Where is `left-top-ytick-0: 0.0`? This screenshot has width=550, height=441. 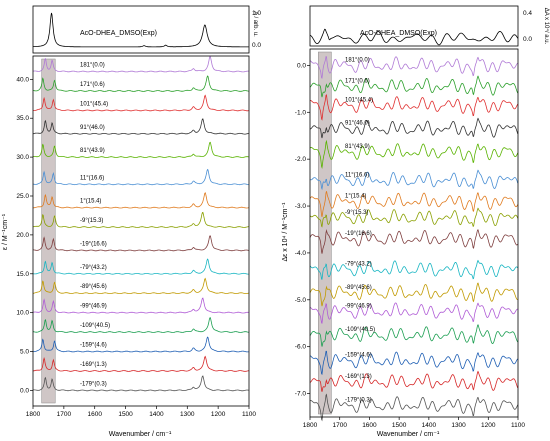 left-top-ytick-0: 0.0 is located at coordinates (256, 45).